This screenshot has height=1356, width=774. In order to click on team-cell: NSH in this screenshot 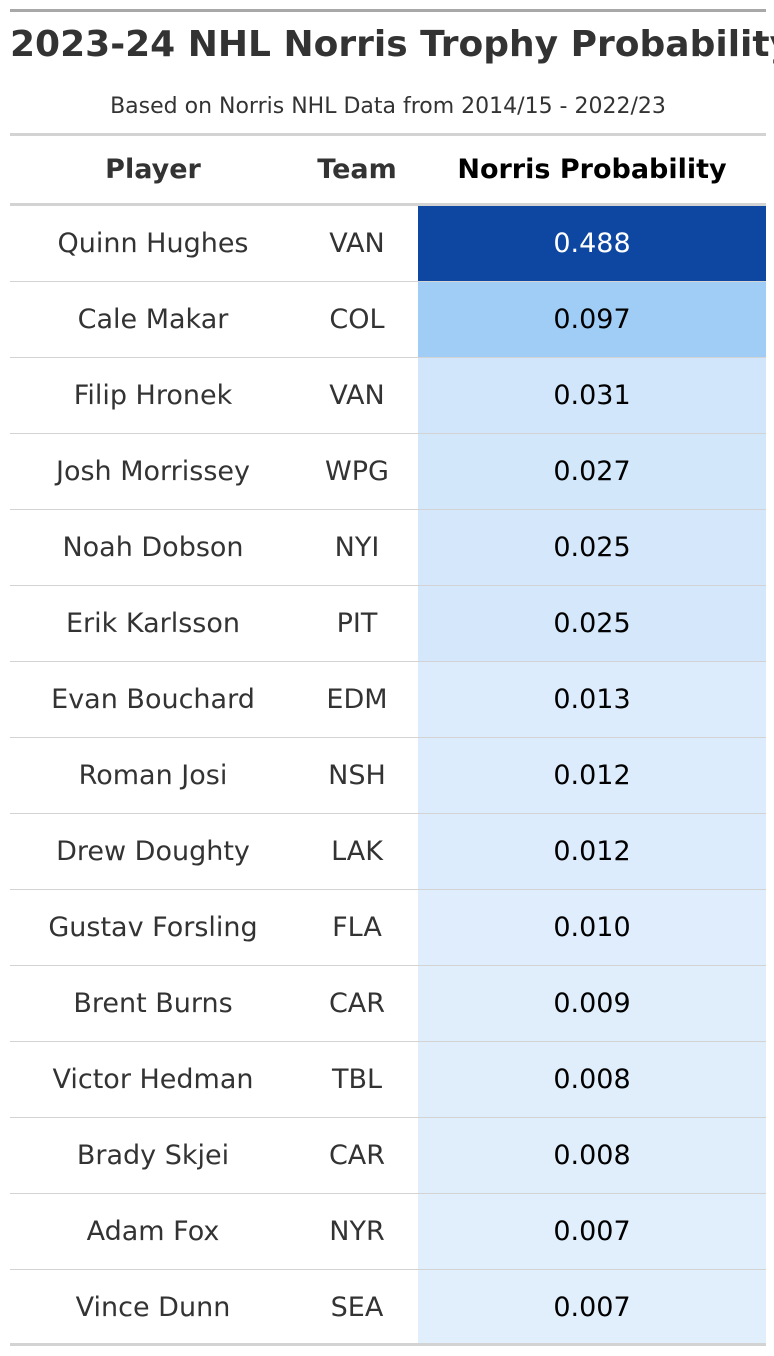, I will do `click(357, 775)`.